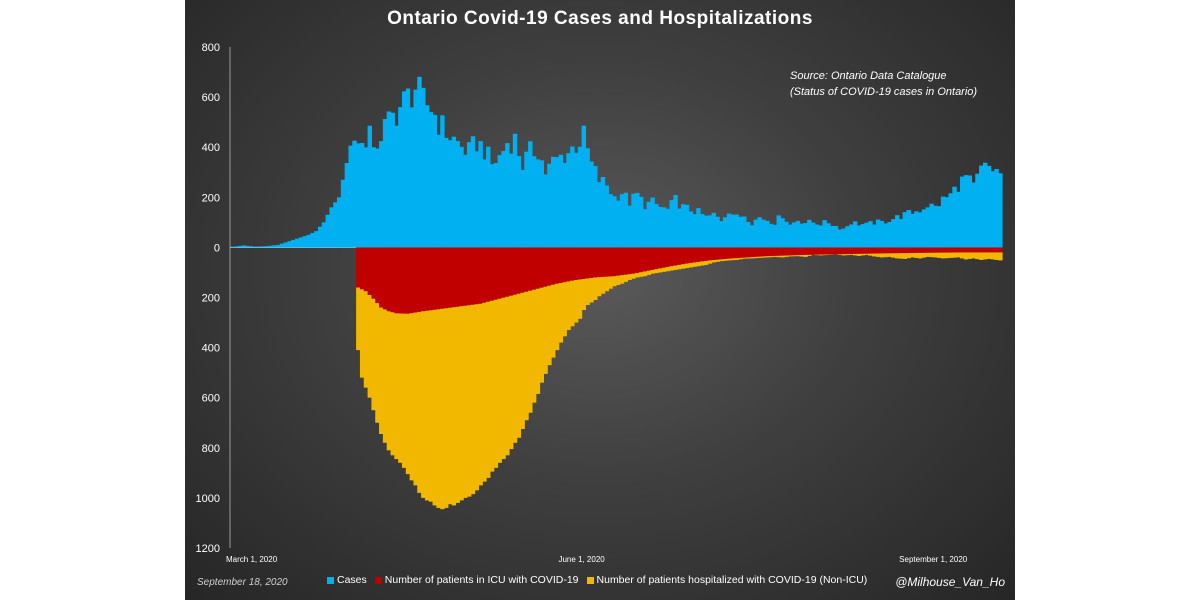 This screenshot has height=600, width=1200. I want to click on legend-item-icu: Number of patients in ICU with COVID-19, so click(476, 580).